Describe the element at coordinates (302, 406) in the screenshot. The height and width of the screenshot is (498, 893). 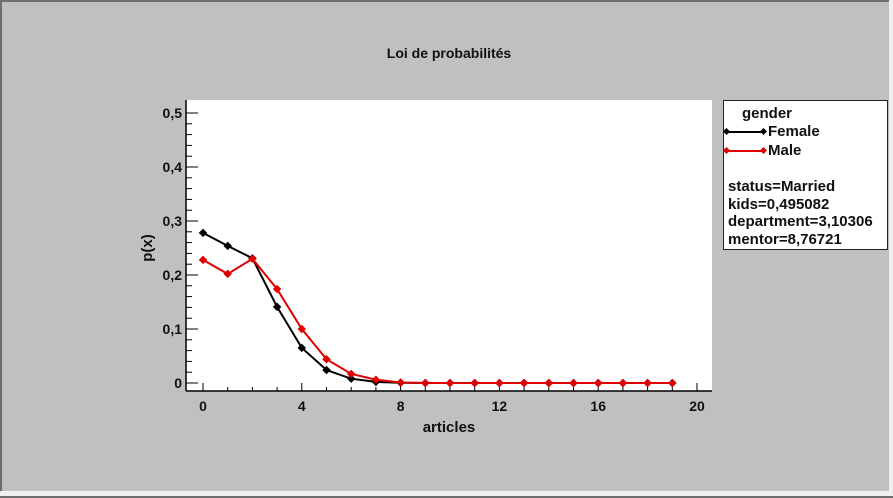
I see `x-tick-label: 4` at that location.